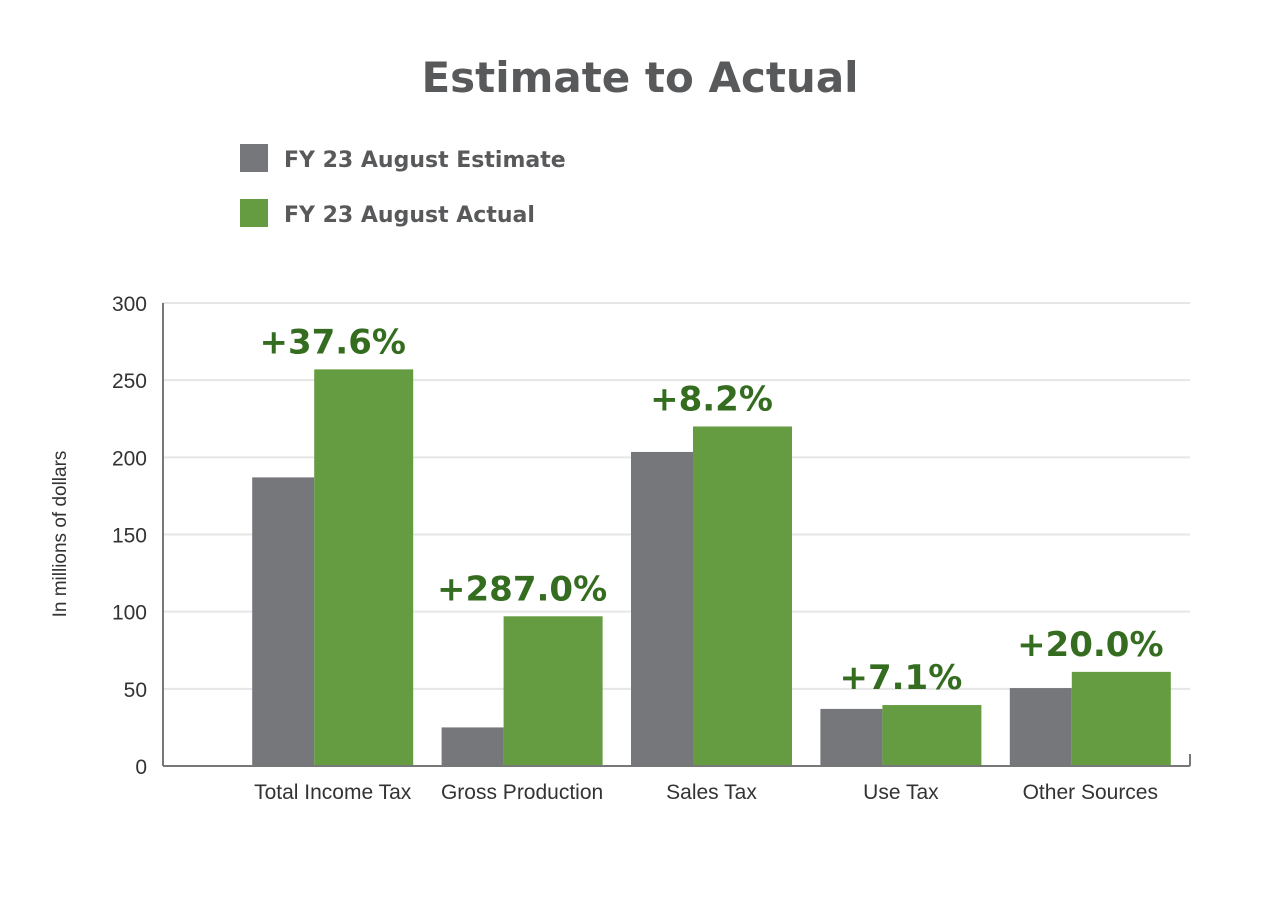  Describe the element at coordinates (711, 399) in the screenshot. I see `data-label: +8.2%` at that location.